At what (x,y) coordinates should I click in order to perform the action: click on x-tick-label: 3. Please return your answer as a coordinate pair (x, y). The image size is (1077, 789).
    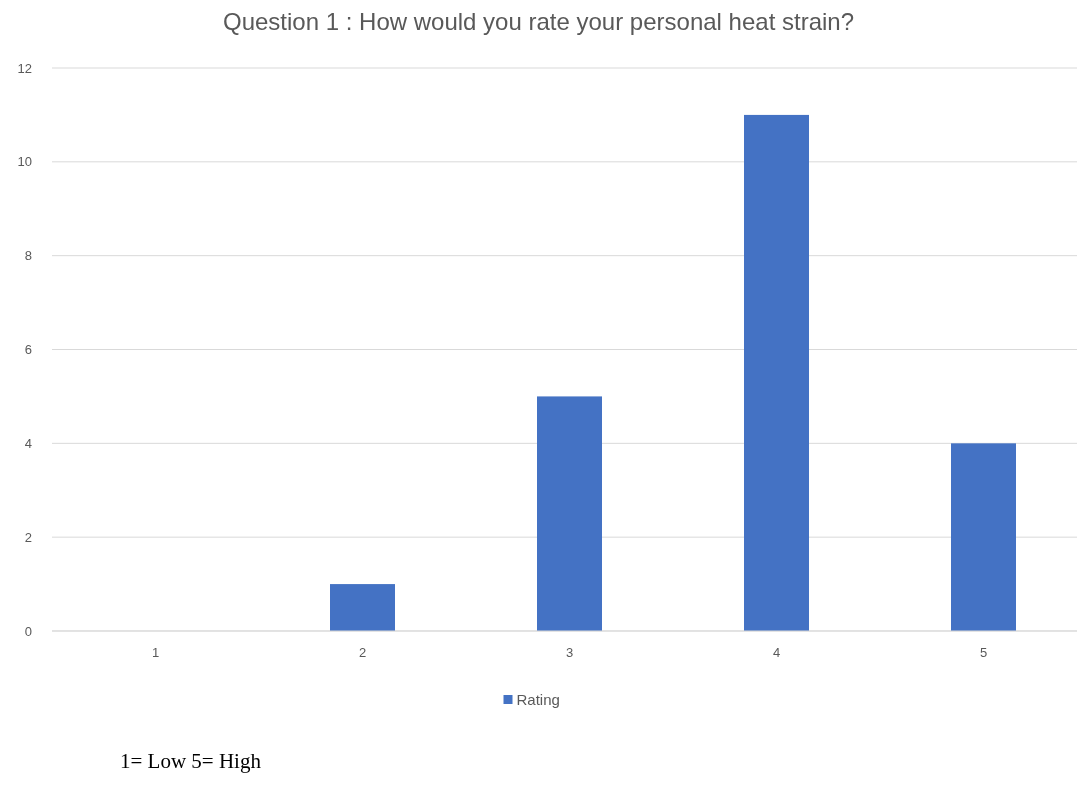
    Looking at the image, I should click on (569, 652).